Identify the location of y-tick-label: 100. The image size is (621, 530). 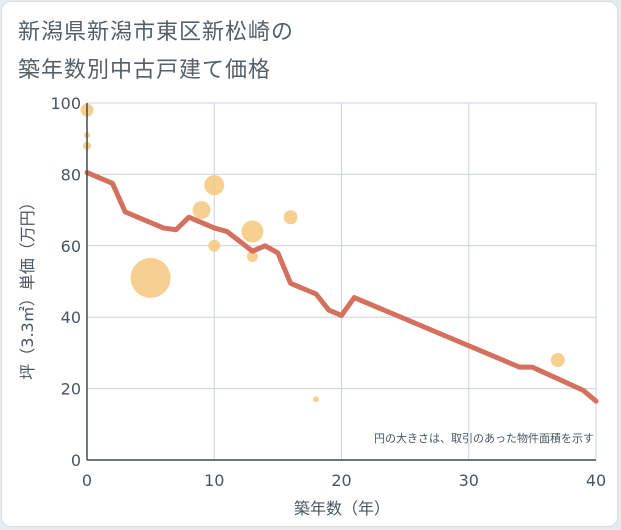
(65, 103).